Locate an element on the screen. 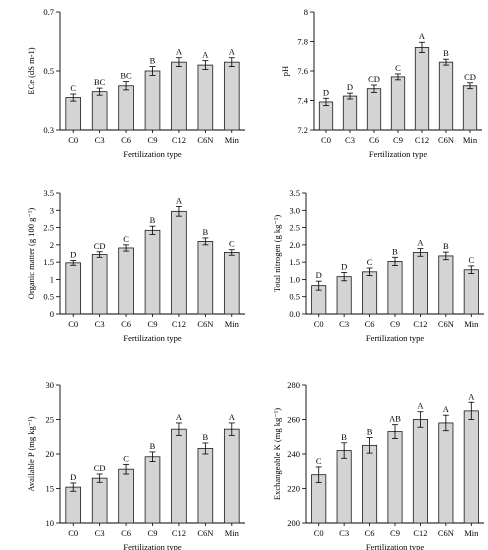  y-axis-title: Available P (mg kg⁻¹) is located at coordinates (31, 453).